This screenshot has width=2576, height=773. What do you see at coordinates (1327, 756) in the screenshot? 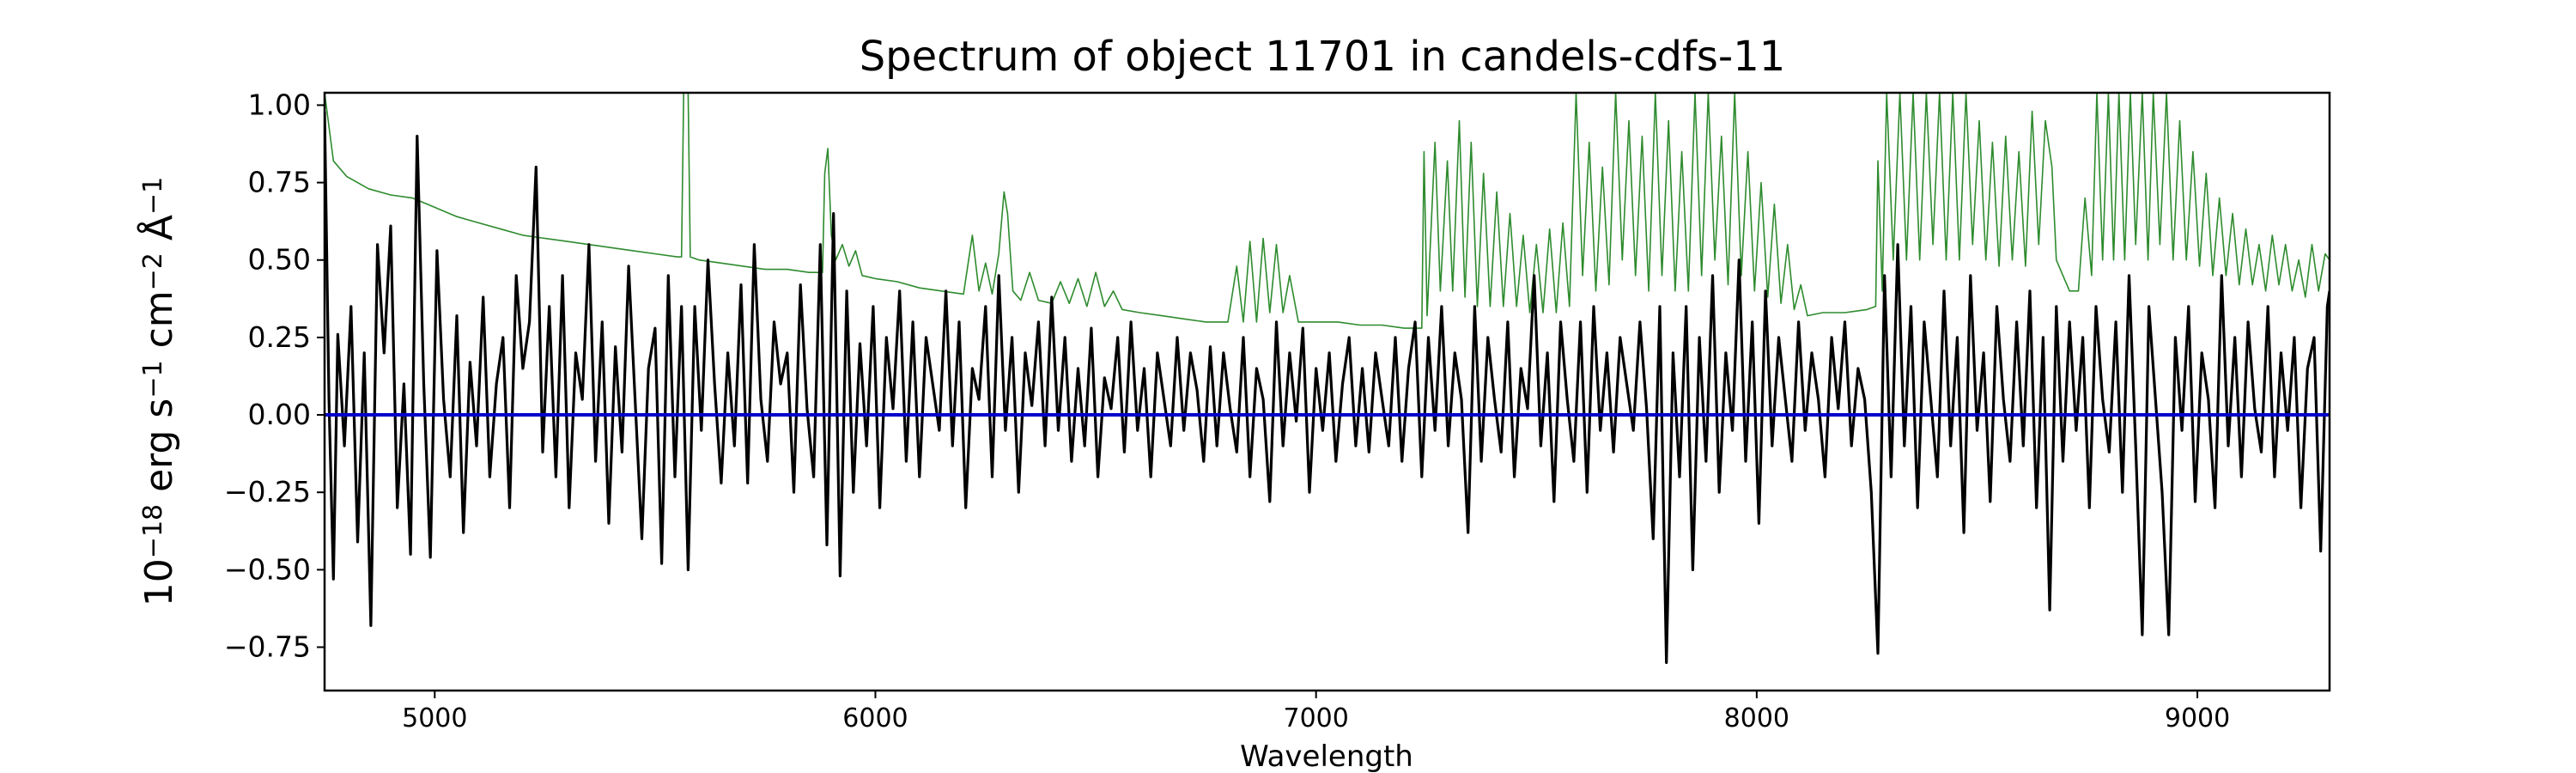
I see `x-axis-label: Wavelength` at bounding box center [1327, 756].